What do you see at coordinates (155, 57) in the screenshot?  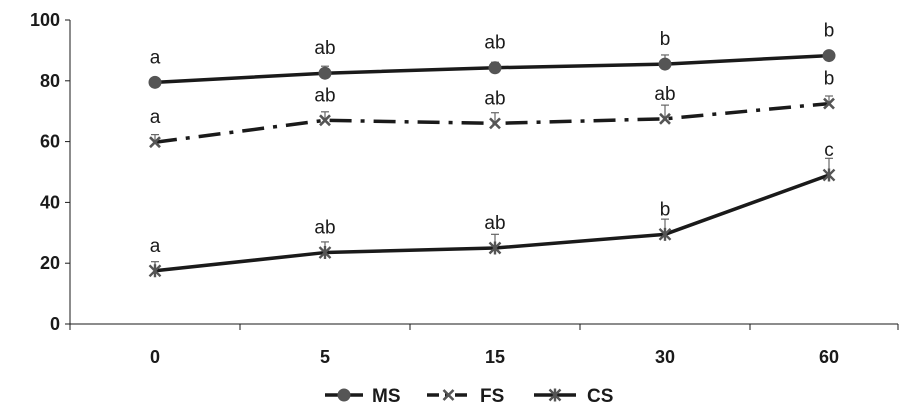 I see `data-label-ms: a` at bounding box center [155, 57].